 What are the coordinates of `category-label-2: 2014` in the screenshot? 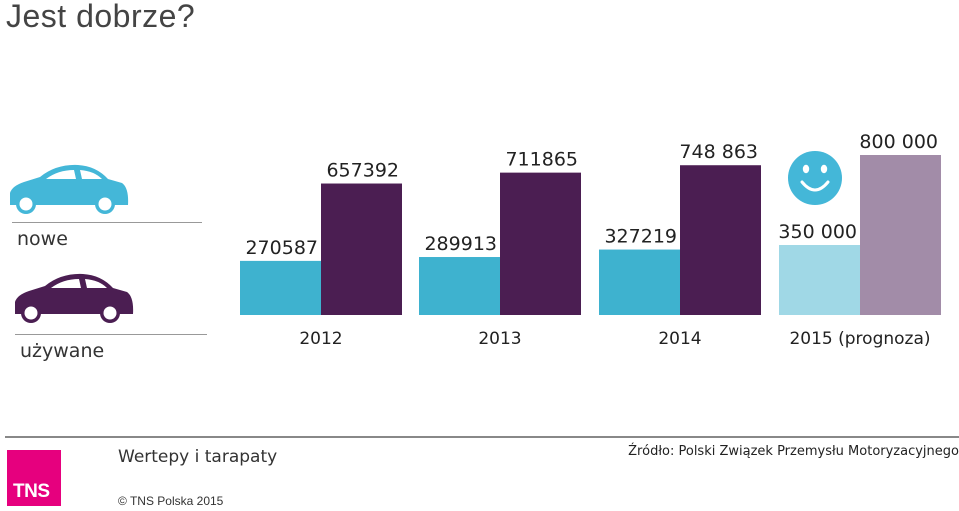 It's located at (679, 339).